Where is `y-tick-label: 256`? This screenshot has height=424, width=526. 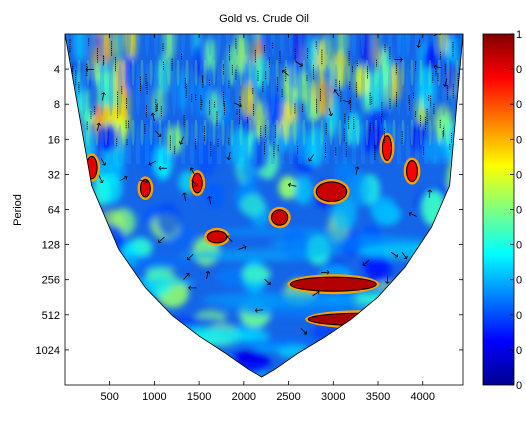
y-tick-label: 256 is located at coordinates (51, 281).